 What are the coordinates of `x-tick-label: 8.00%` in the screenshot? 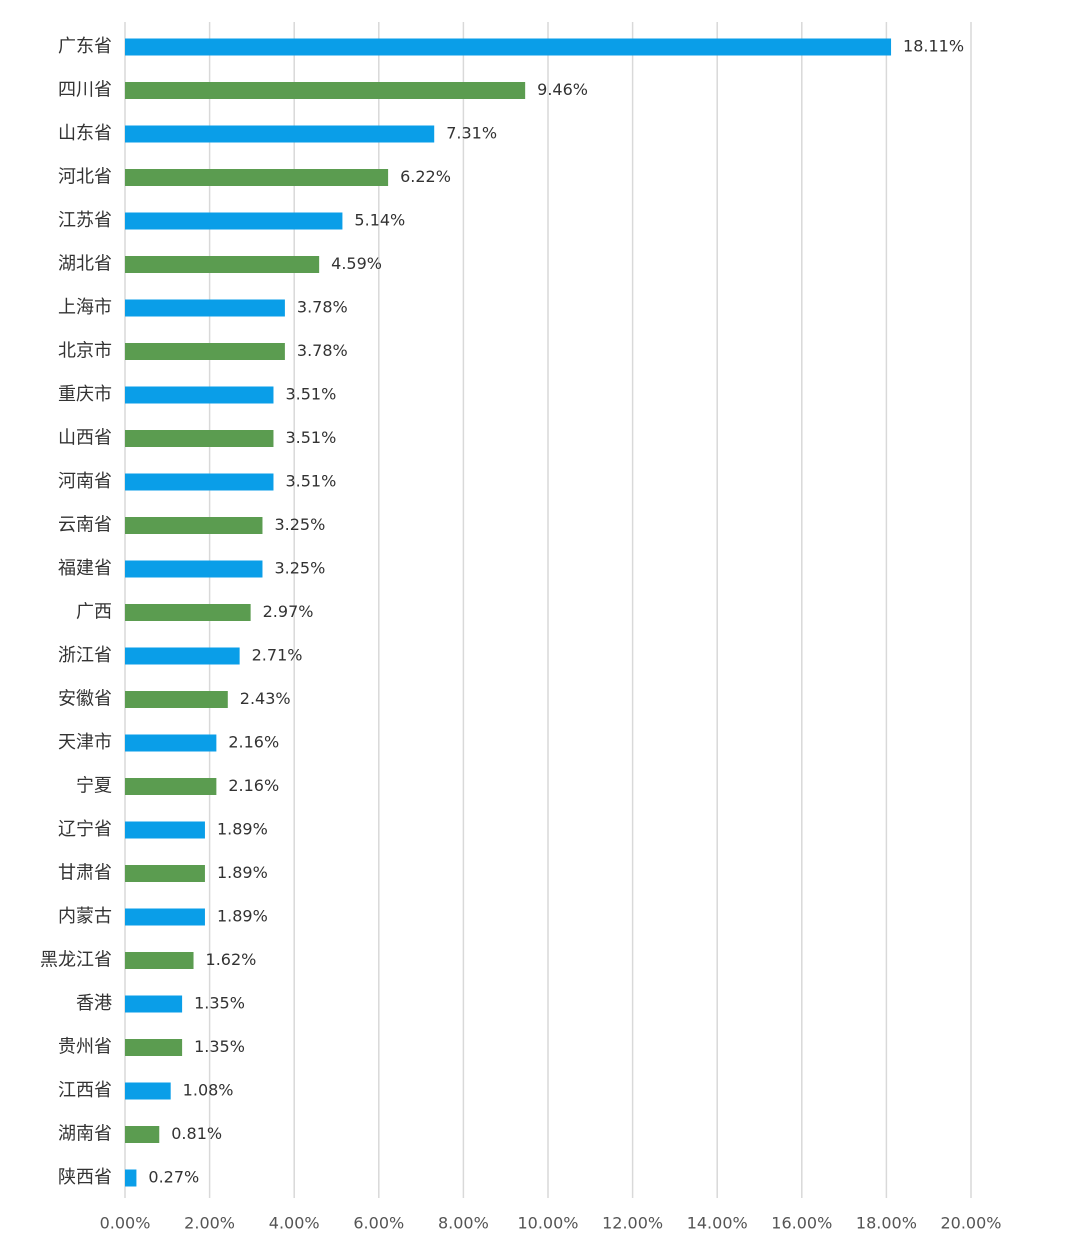 It's located at (463, 1223).